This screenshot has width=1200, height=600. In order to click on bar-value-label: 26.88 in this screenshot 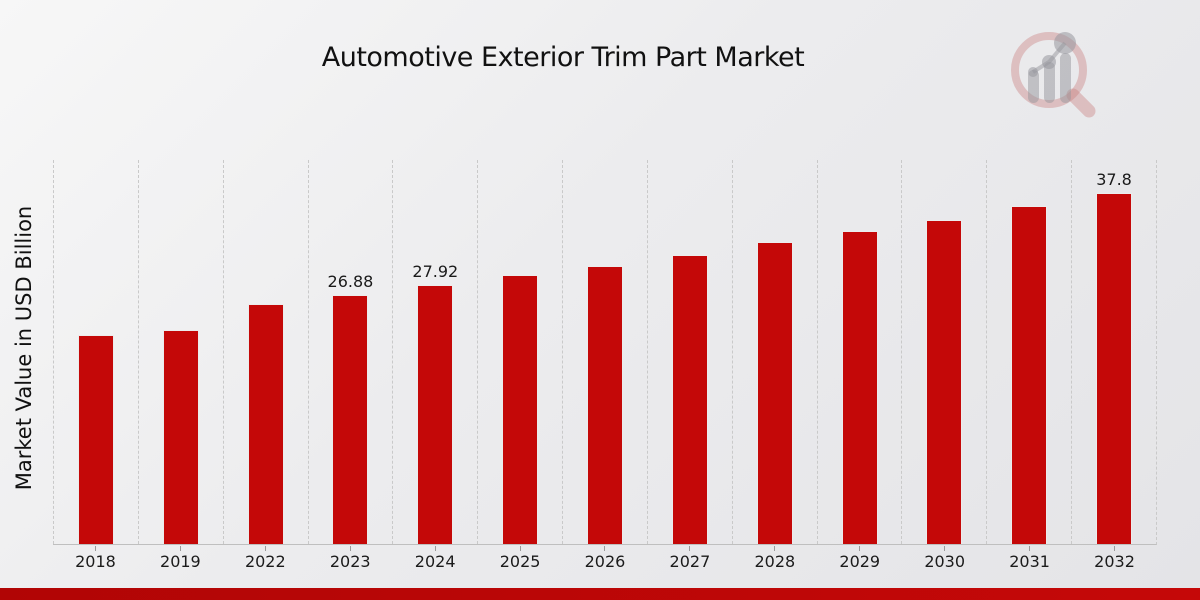, I will do `click(350, 281)`.